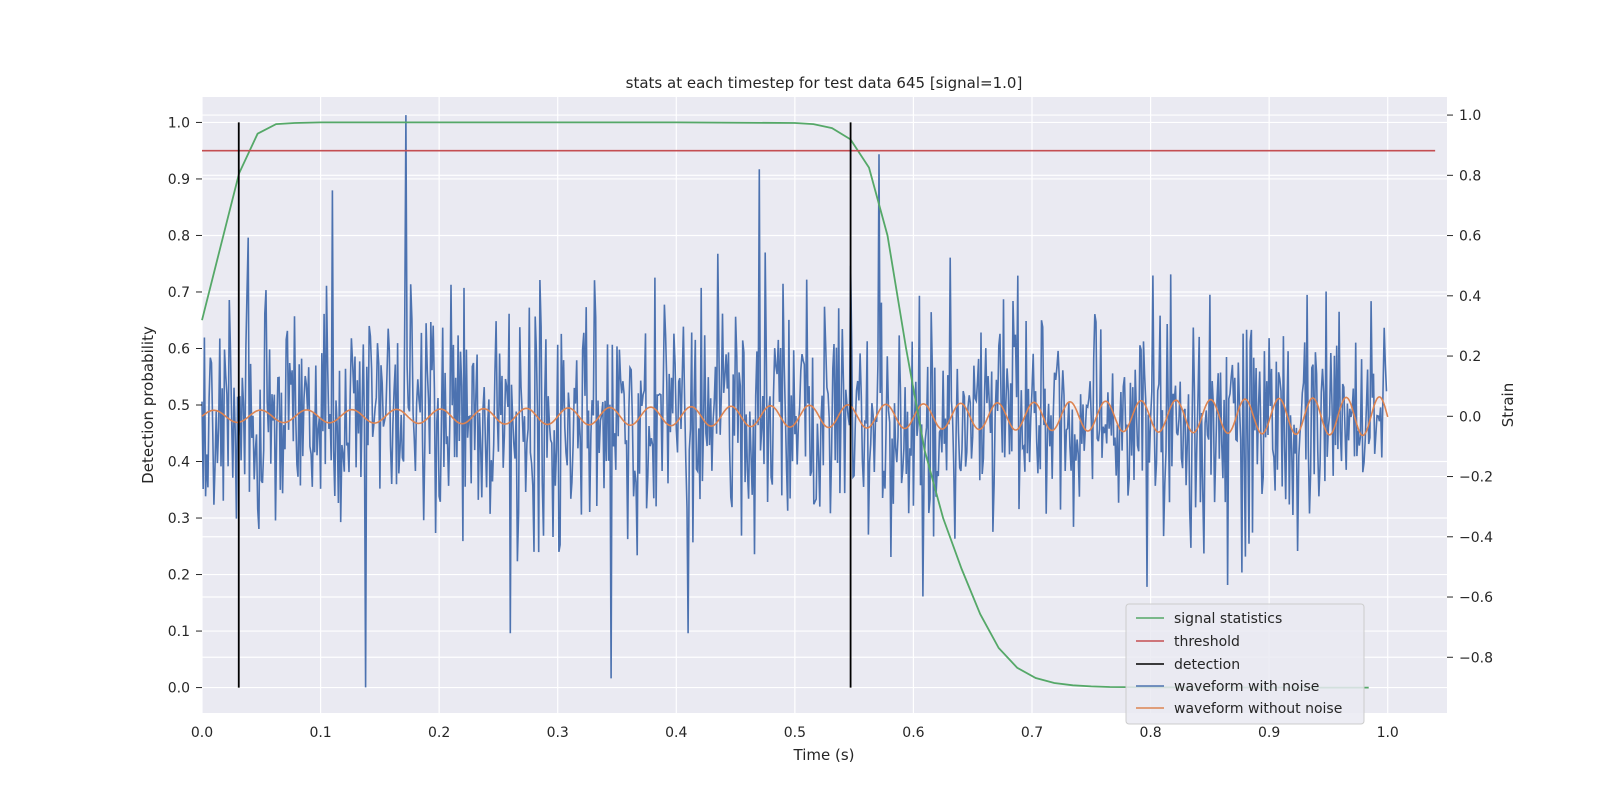 The height and width of the screenshot is (804, 1600). What do you see at coordinates (179, 180) in the screenshot?
I see `y-left-tick-label: 0.9` at bounding box center [179, 180].